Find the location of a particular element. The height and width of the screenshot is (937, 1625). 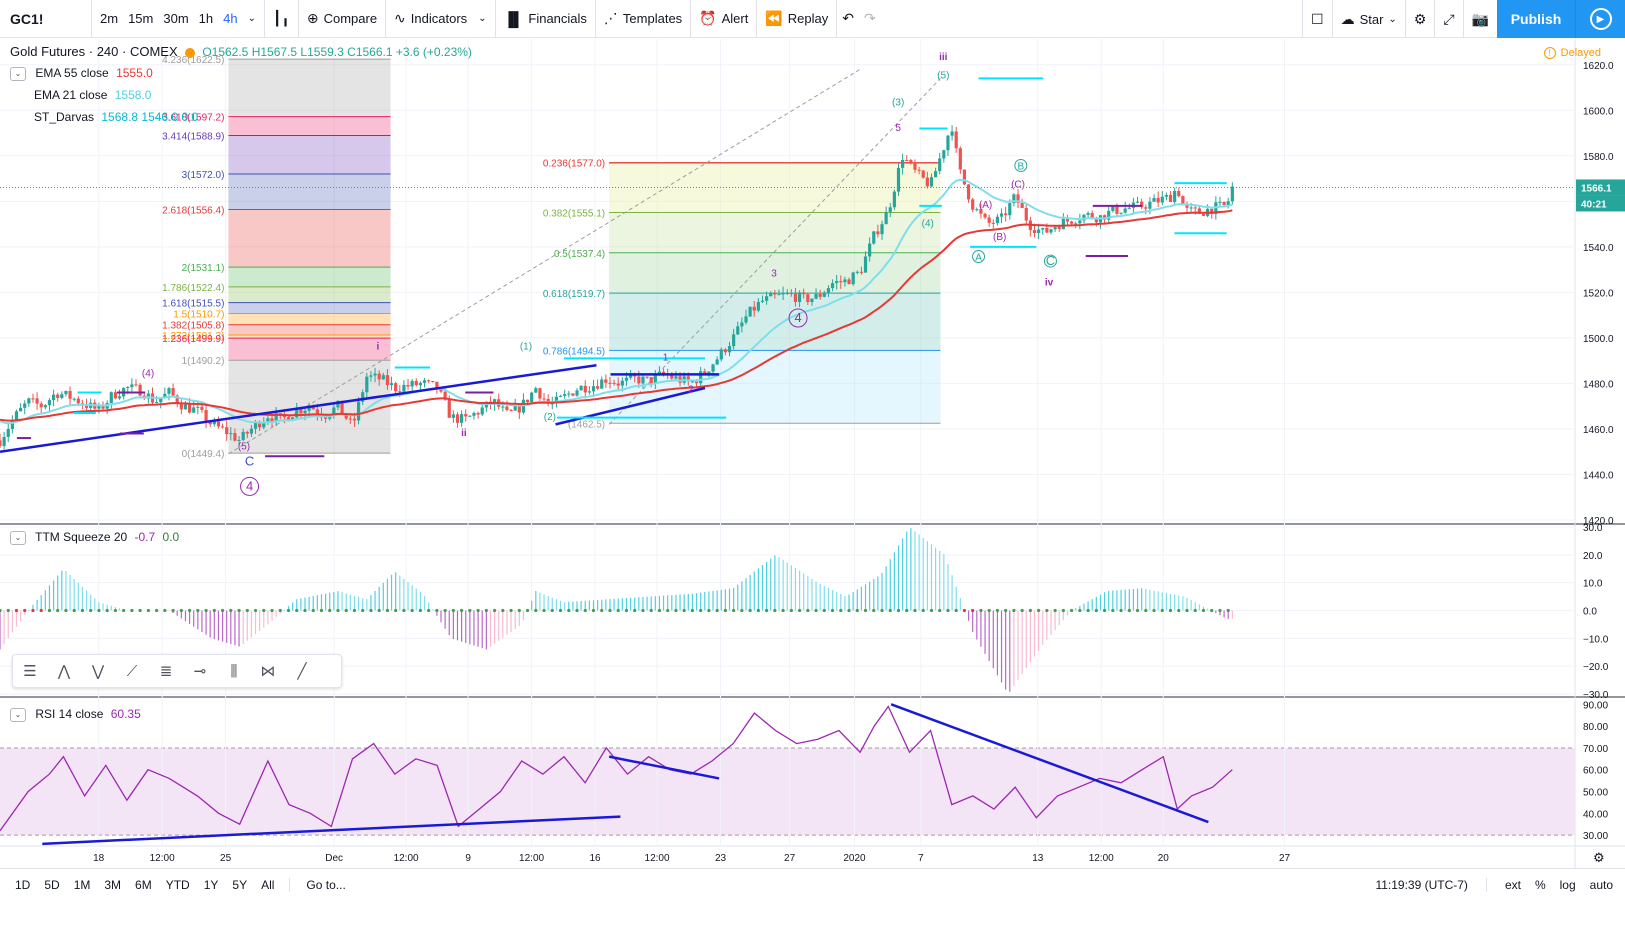

play-button: ▶ is located at coordinates (1600, 19).